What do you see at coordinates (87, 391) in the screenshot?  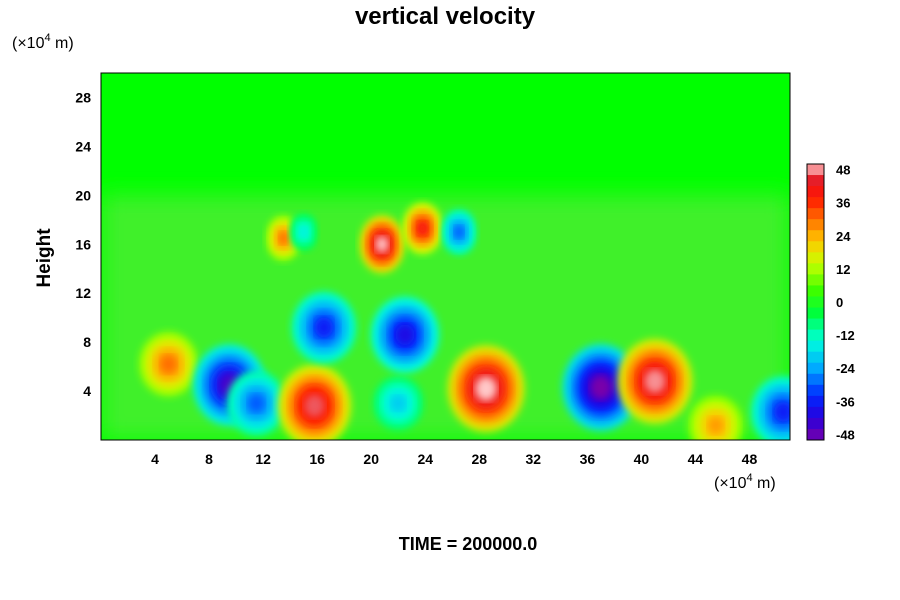 I see `y-tick-label: 4` at bounding box center [87, 391].